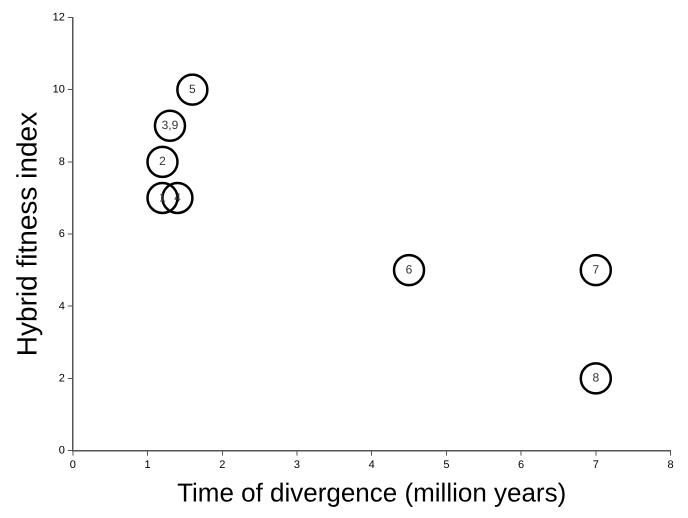 The height and width of the screenshot is (518, 688). I want to click on y-tick-label: 8, so click(61, 162).